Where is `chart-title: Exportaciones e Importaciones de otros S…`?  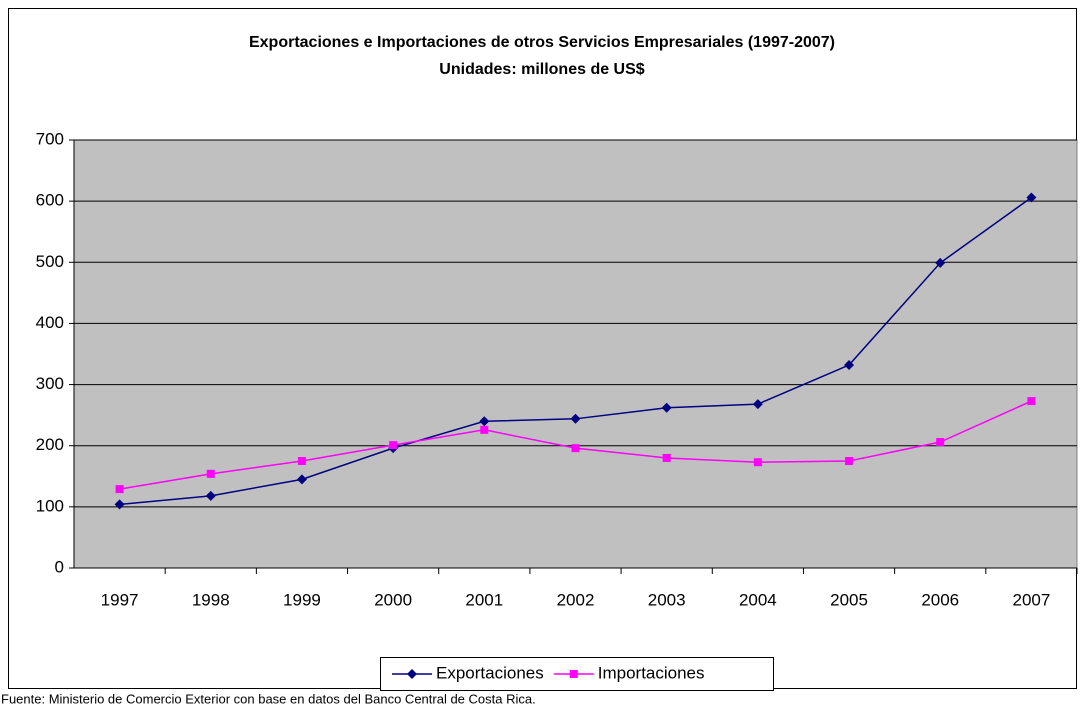
chart-title: Exportaciones e Importaciones de otros S… is located at coordinates (542, 42).